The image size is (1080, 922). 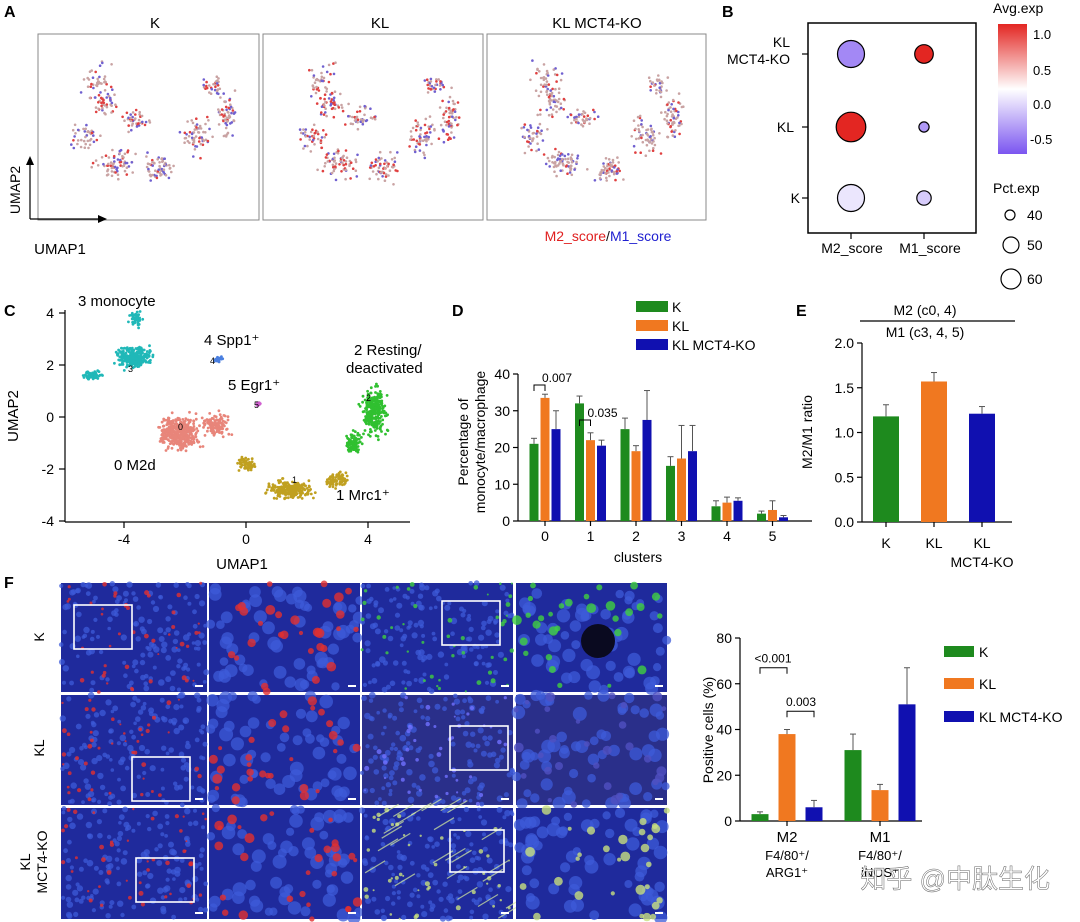 I want to click on zoom-box, so click(x=165, y=880).